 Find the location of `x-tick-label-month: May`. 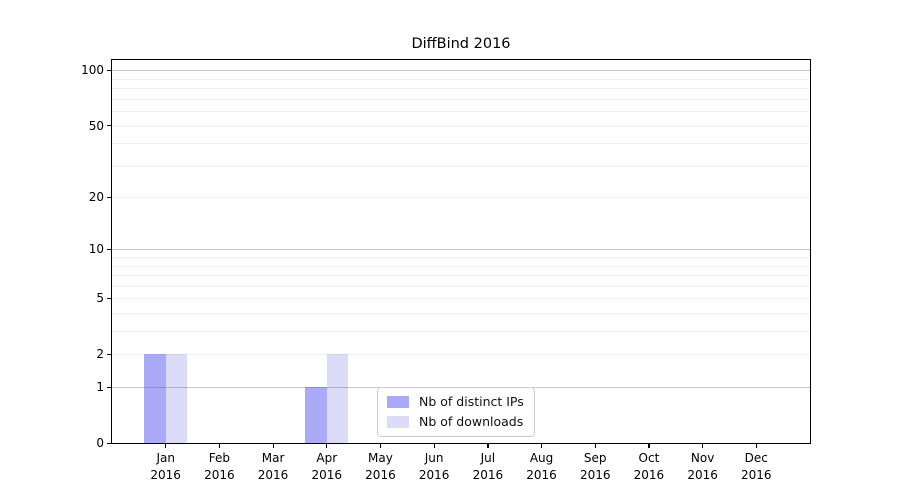

x-tick-label-month: May is located at coordinates (380, 458).